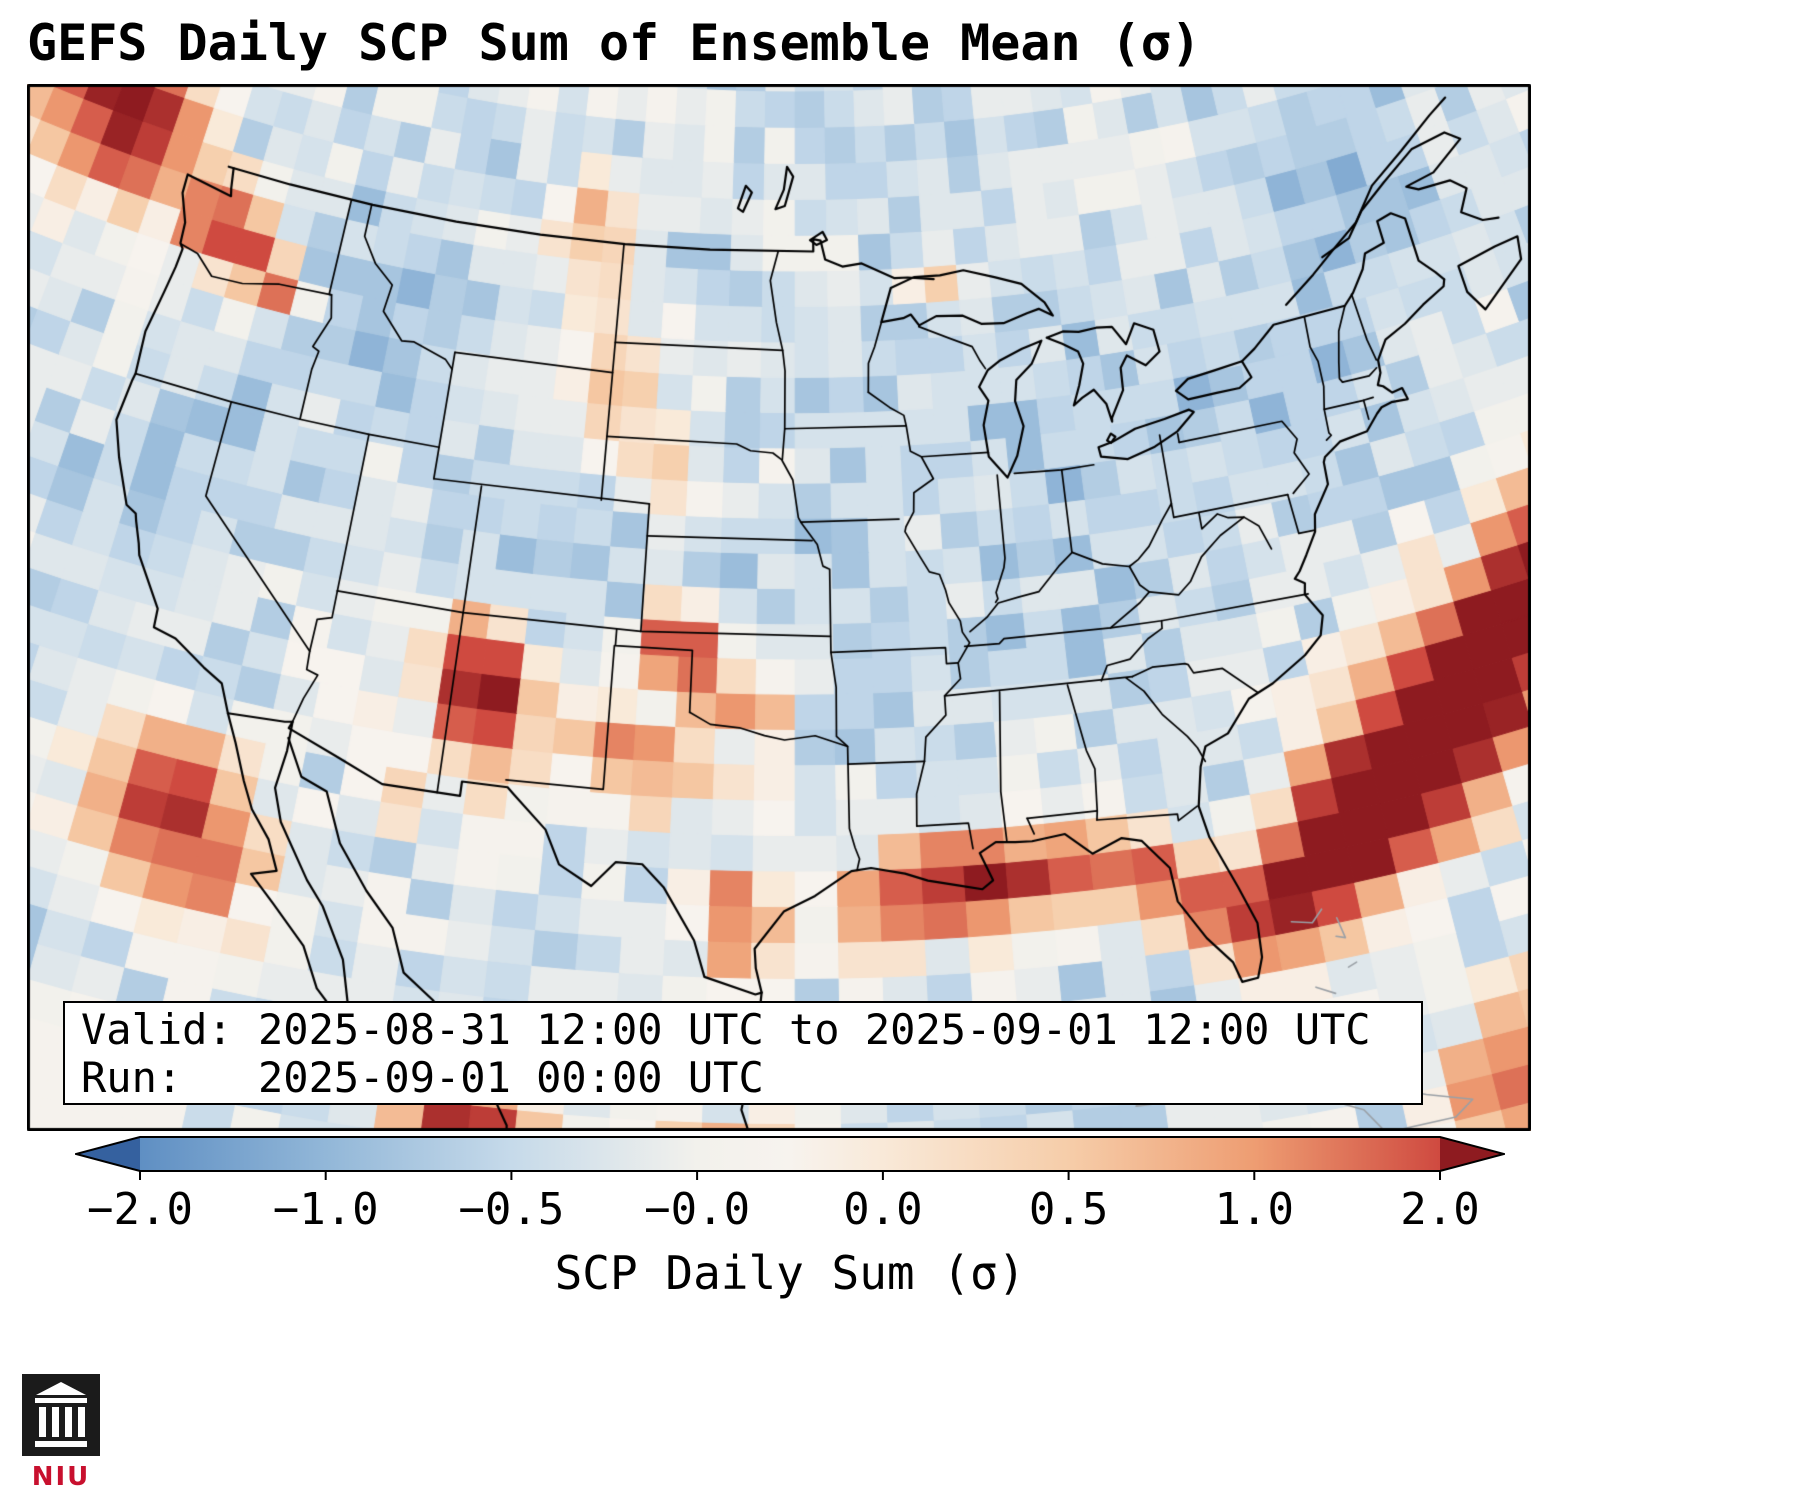 The height and width of the screenshot is (1506, 1803). What do you see at coordinates (325, 1209) in the screenshot?
I see `colorbar-tick-label: −1.0` at bounding box center [325, 1209].